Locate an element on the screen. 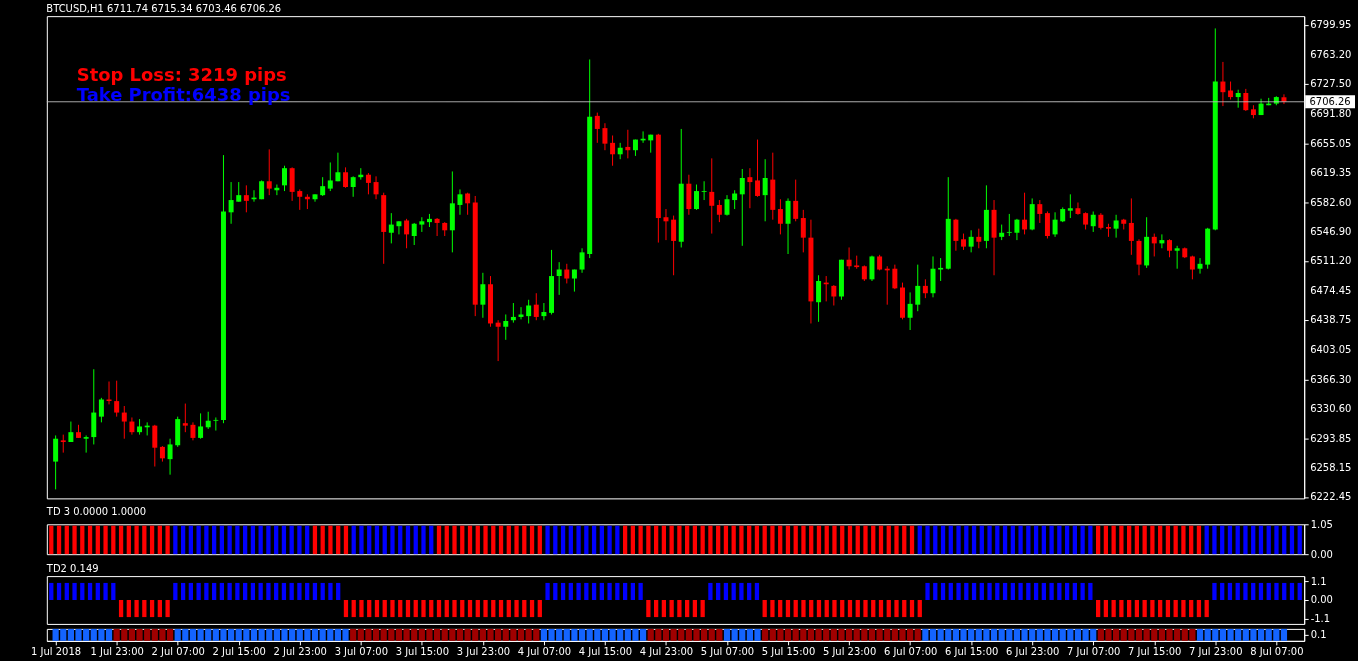 This screenshot has width=1358, height=670. y-tick-label: 6511.20 is located at coordinates (1331, 261).